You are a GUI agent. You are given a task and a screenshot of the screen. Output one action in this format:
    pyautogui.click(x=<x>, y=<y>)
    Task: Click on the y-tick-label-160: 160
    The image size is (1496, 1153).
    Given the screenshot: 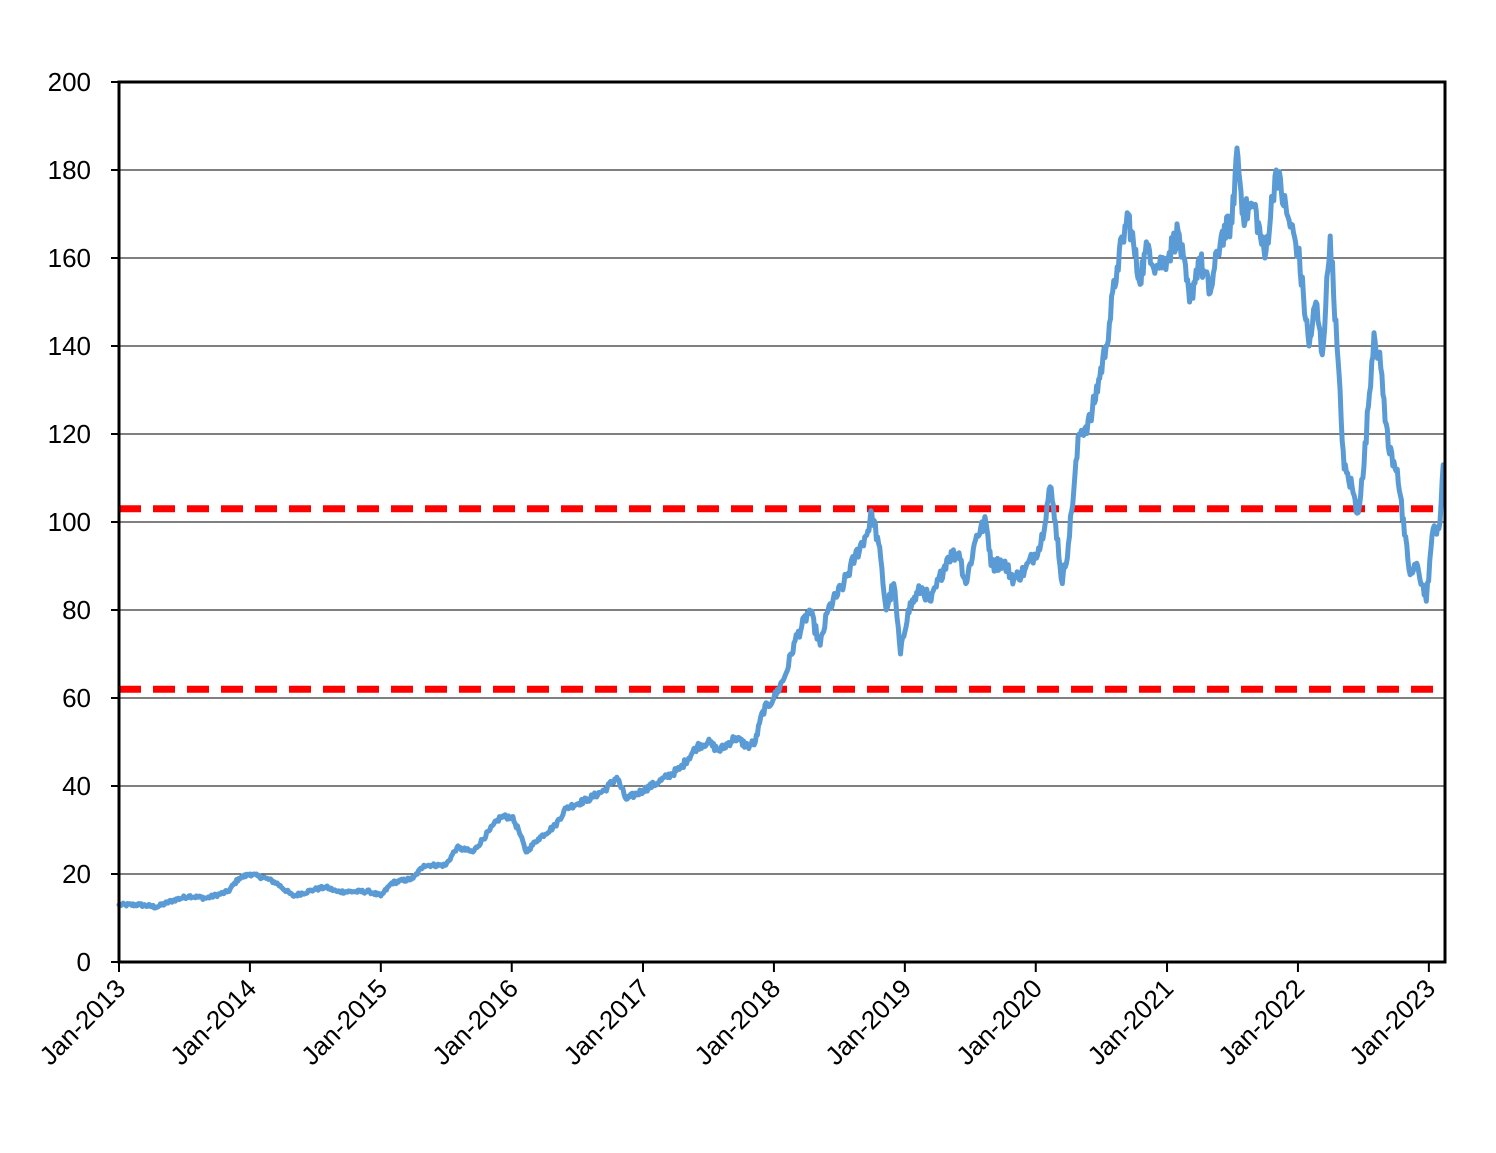 What is the action you would take?
    pyautogui.click(x=69, y=258)
    